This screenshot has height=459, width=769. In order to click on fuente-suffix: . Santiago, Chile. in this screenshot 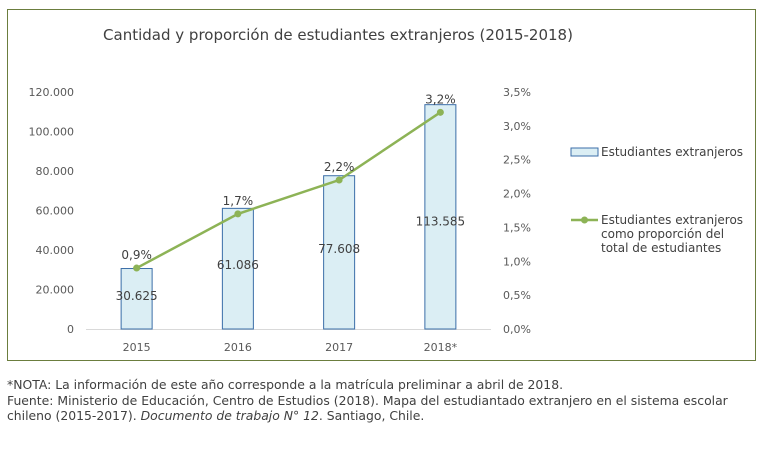, I will do `click(371, 415)`.